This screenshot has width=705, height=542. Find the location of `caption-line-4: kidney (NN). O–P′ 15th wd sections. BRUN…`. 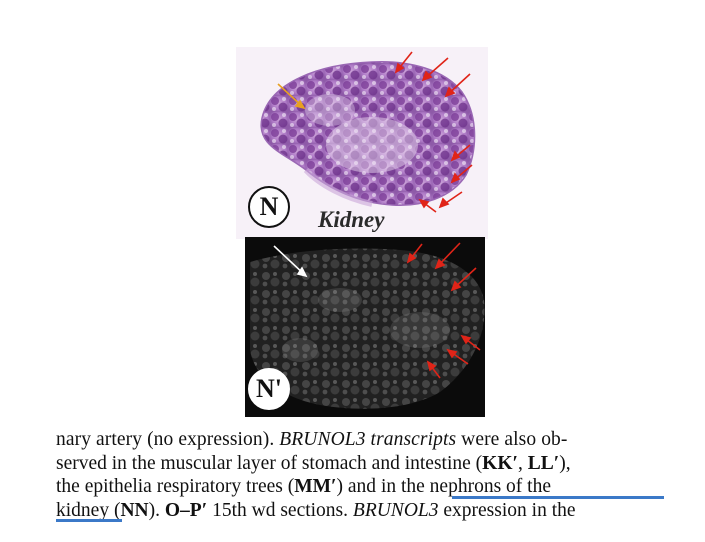

caption-line-4: kidney (NN). O–P′ 15th wd sections. BRUN… is located at coordinates (316, 510).